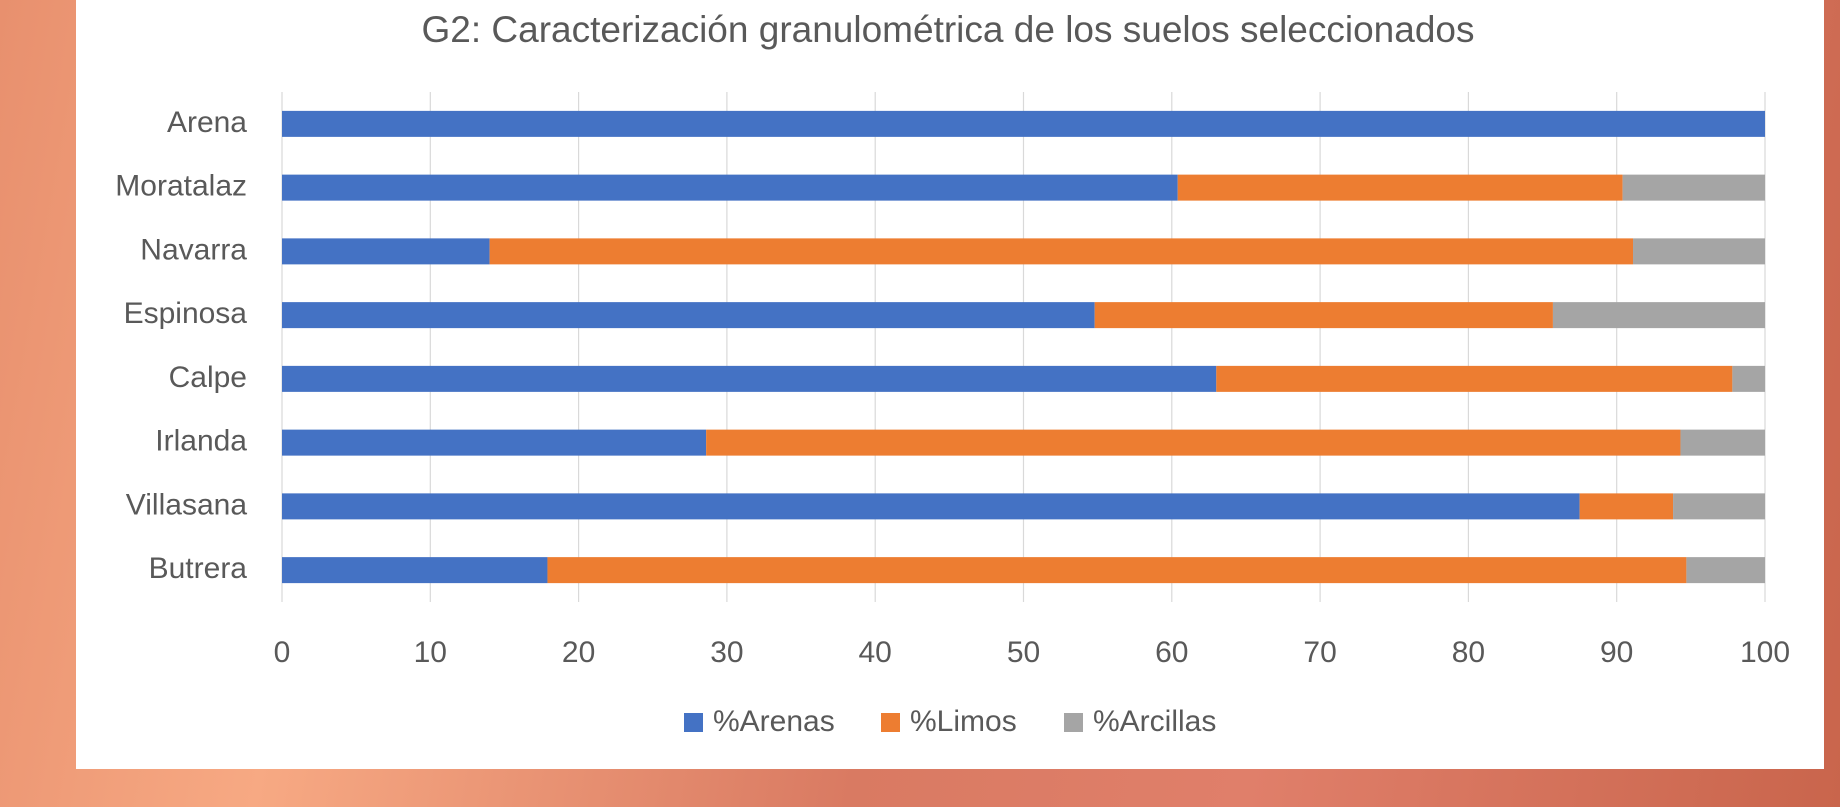 The width and height of the screenshot is (1840, 807). I want to click on x-tick-label: 10, so click(430, 652).